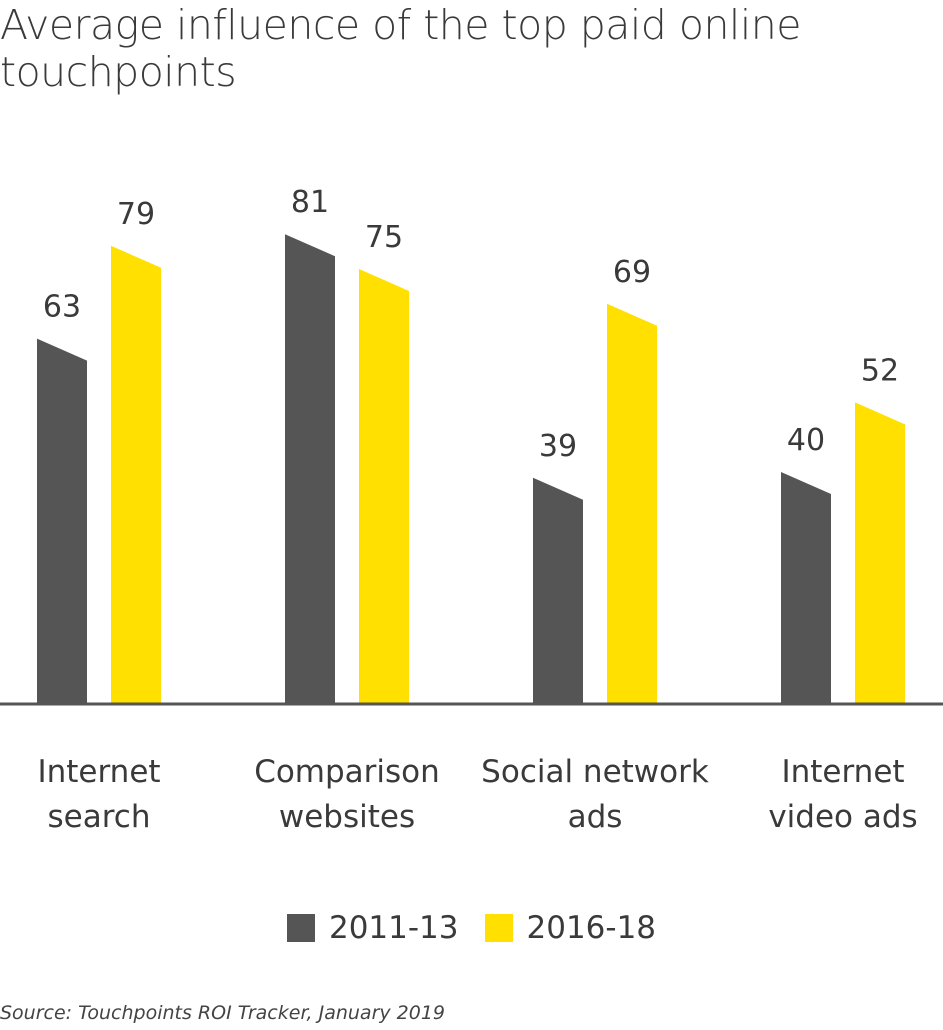 This screenshot has height=1030, width=943. What do you see at coordinates (842, 817) in the screenshot?
I see `x-tick-label: video ads` at bounding box center [842, 817].